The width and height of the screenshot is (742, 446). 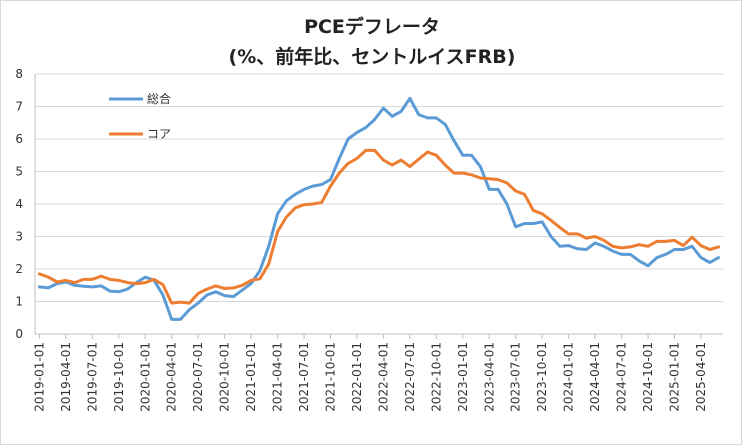 What do you see at coordinates (436, 377) in the screenshot?
I see `x-tick-label: 2022-10-01` at bounding box center [436, 377].